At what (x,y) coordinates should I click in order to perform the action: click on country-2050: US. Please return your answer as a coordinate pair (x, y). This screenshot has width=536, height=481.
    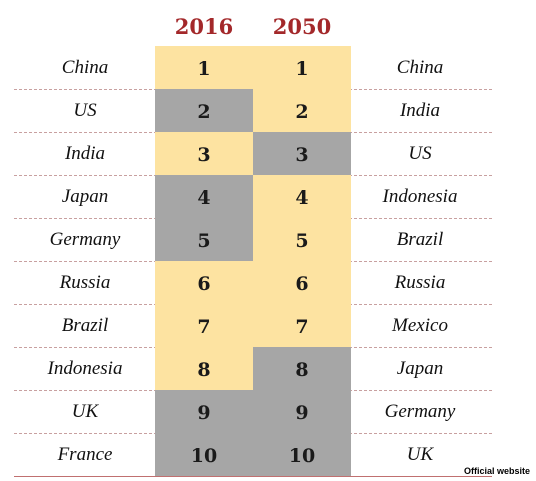
    Looking at the image, I should click on (420, 153).